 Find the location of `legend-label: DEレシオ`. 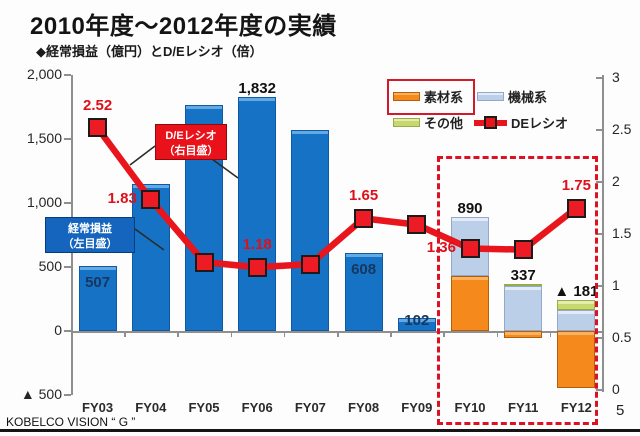

legend-label: DEレシオ is located at coordinates (540, 123).